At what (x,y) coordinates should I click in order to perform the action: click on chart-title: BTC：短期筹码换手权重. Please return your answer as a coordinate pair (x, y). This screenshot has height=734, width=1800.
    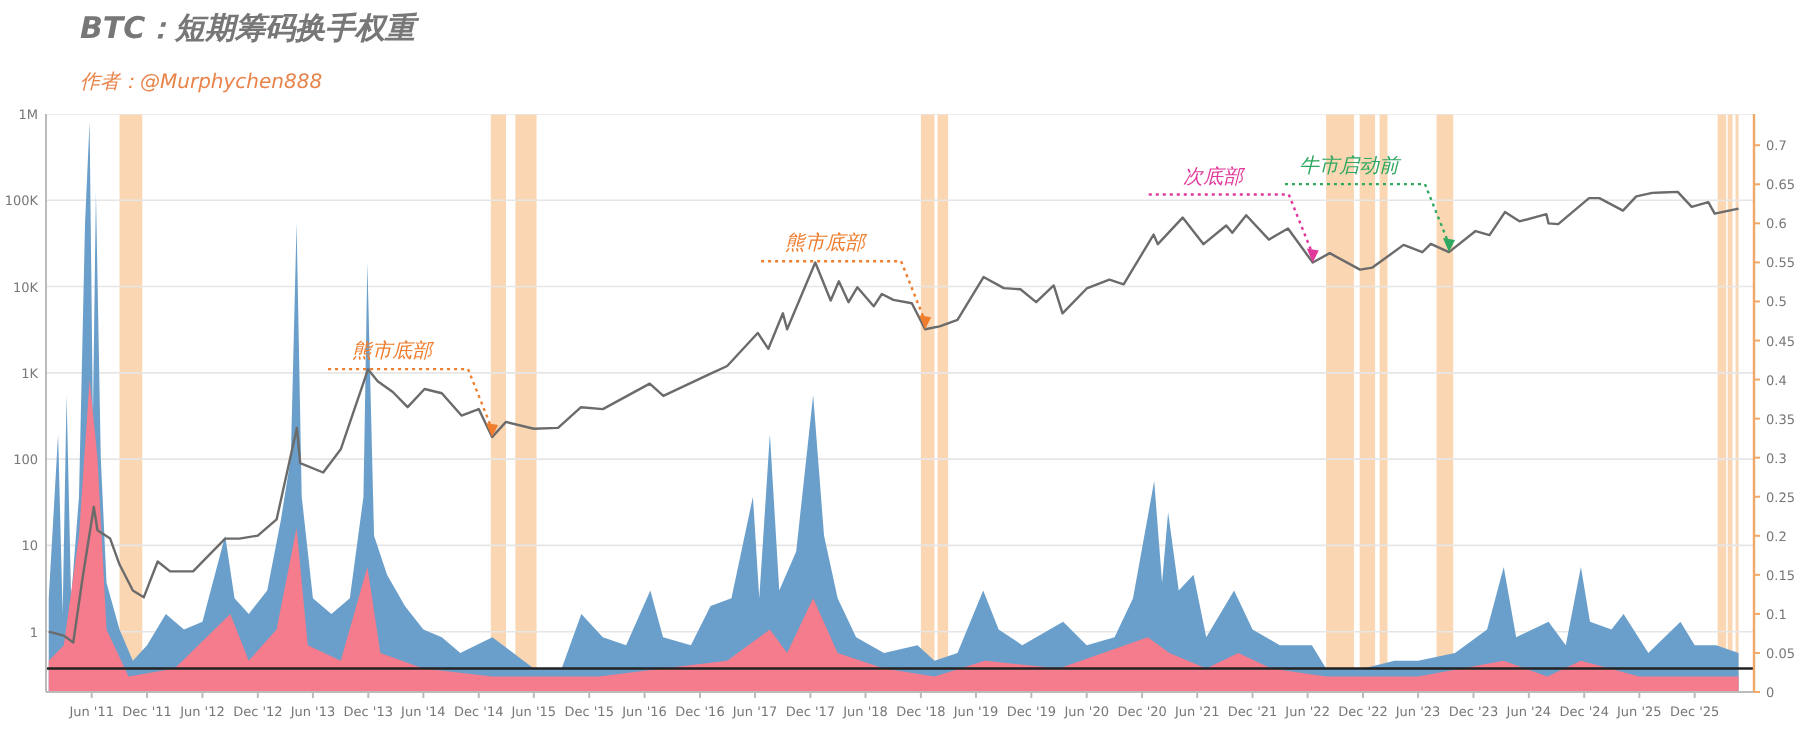
    Looking at the image, I should click on (251, 28).